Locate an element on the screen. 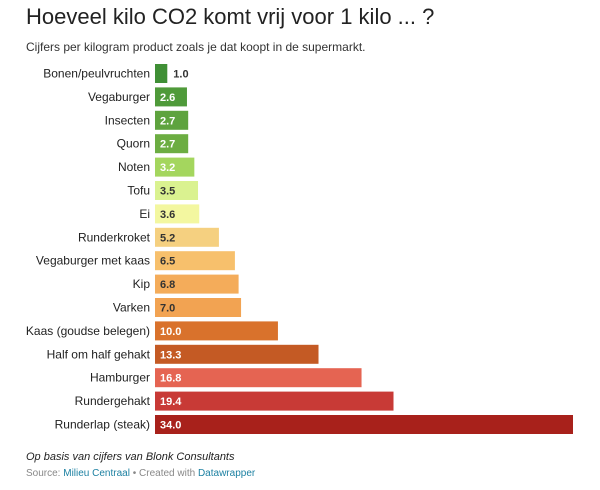 The height and width of the screenshot is (490, 600). category-label: Insecten is located at coordinates (127, 120).